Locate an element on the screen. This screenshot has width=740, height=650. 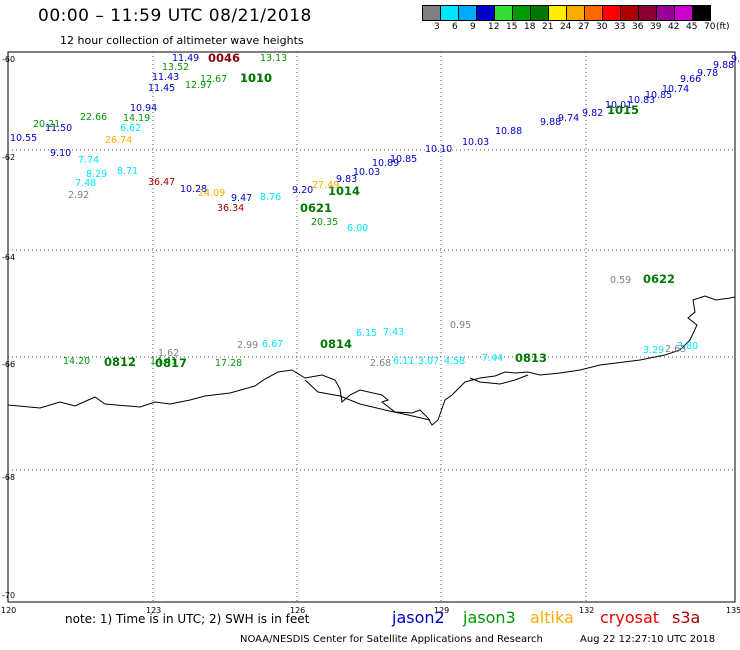
wave-height-label: 7.43 is located at coordinates (393, 332).